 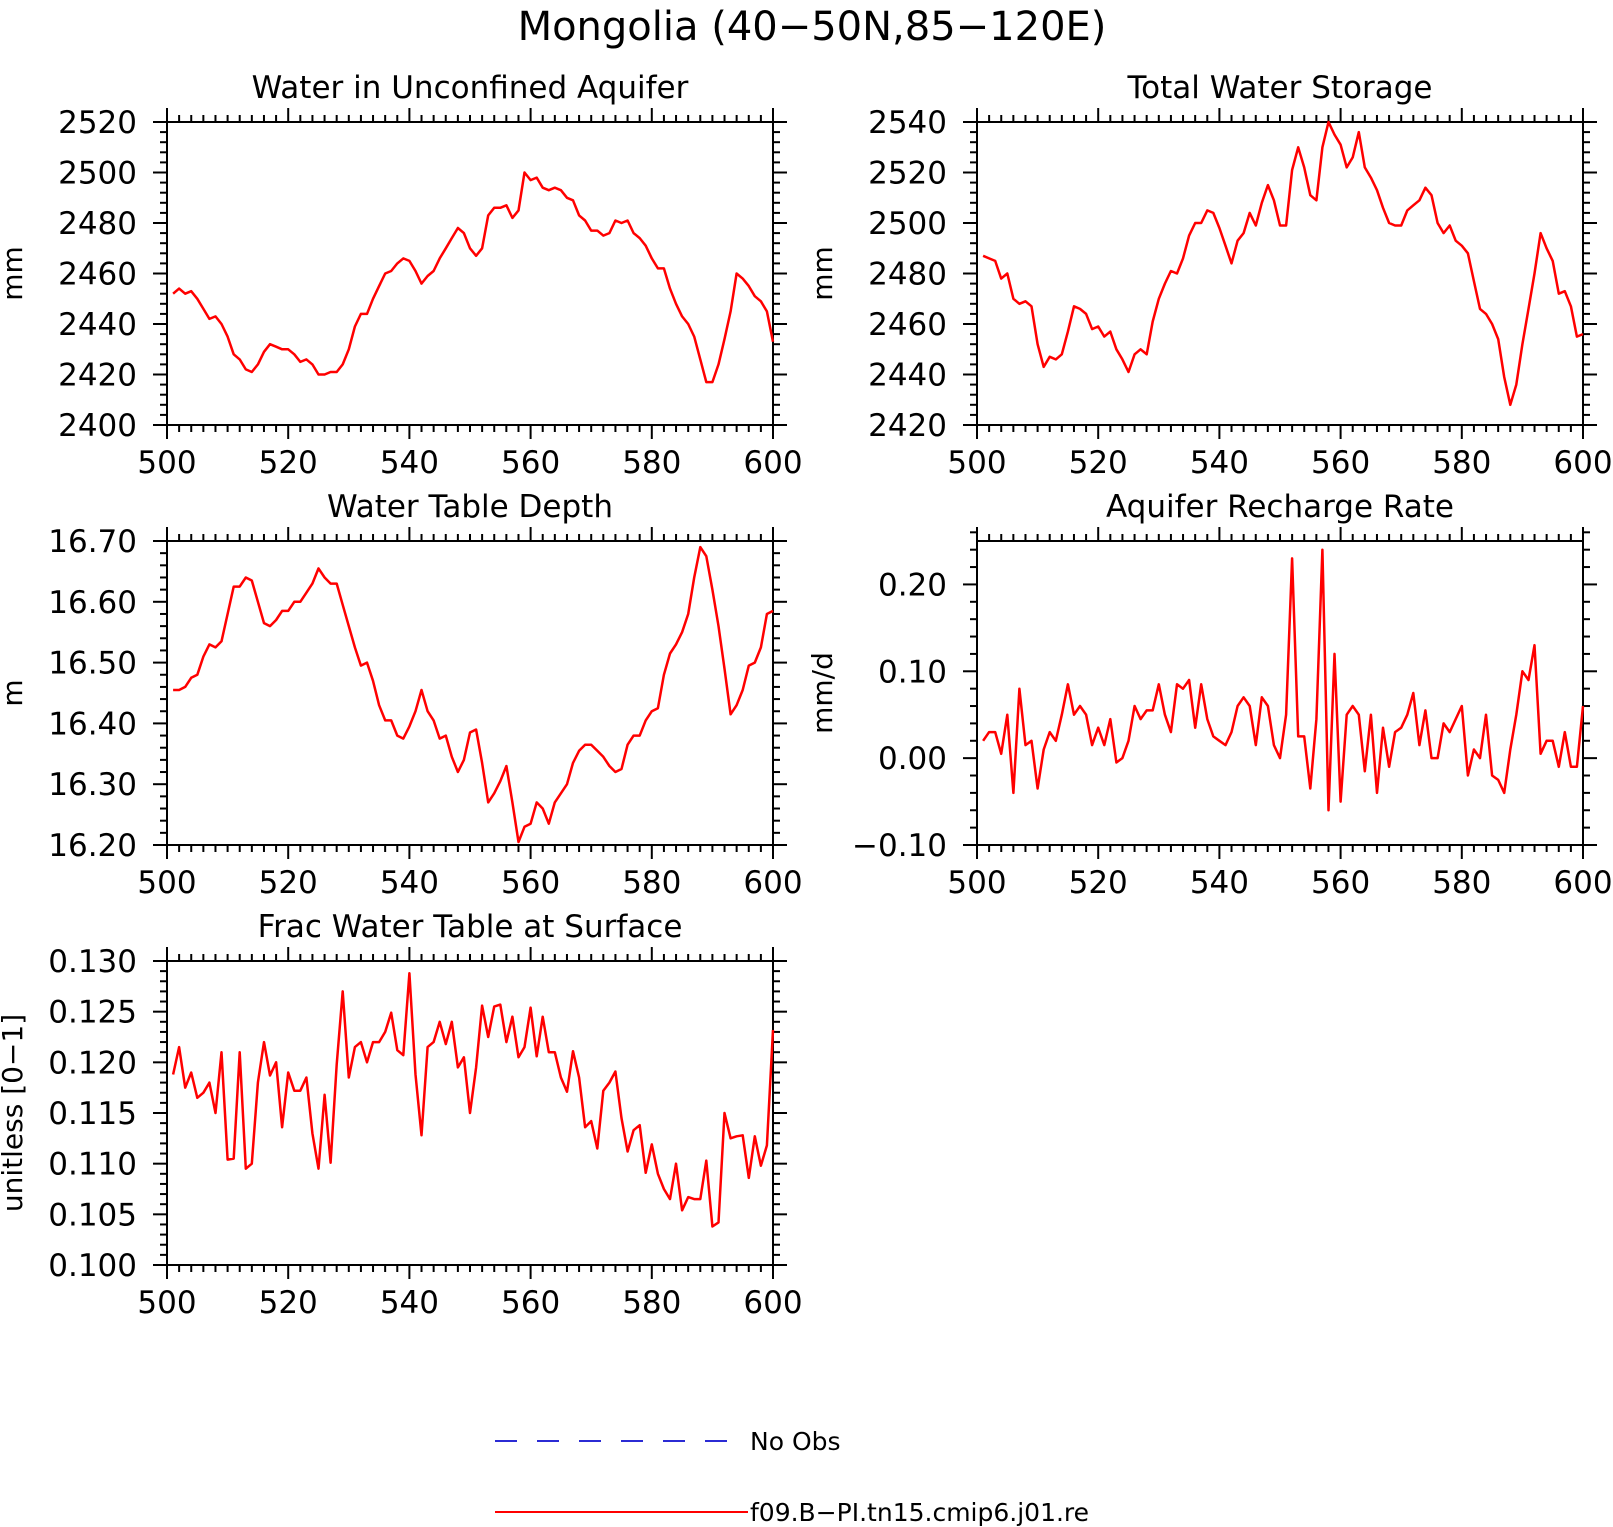 I want to click on water-in-unconfined-aquifer-series-line, so click(x=473, y=277).